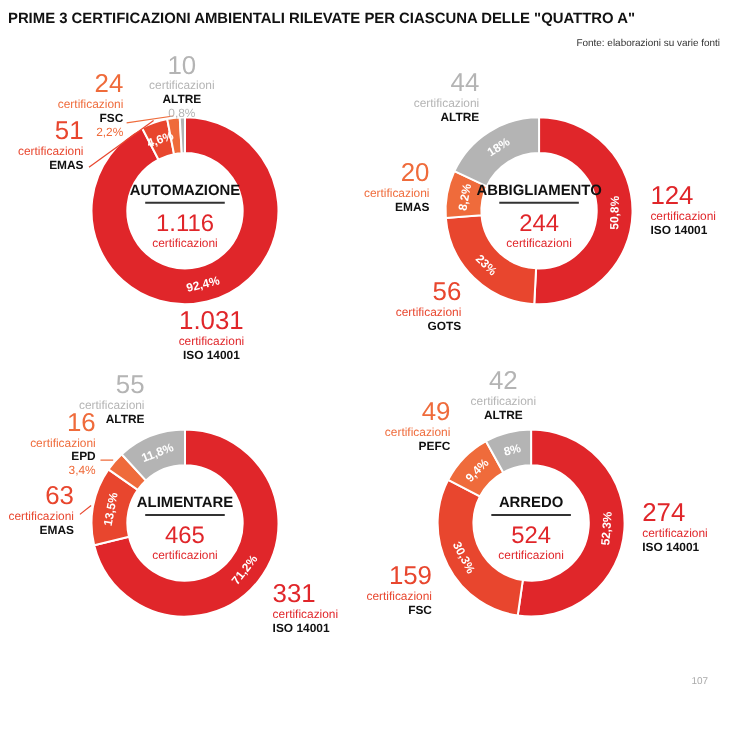 This screenshot has height=732, width=732. Describe the element at coordinates (672, 194) in the screenshot. I see `data-label: 124` at that location.